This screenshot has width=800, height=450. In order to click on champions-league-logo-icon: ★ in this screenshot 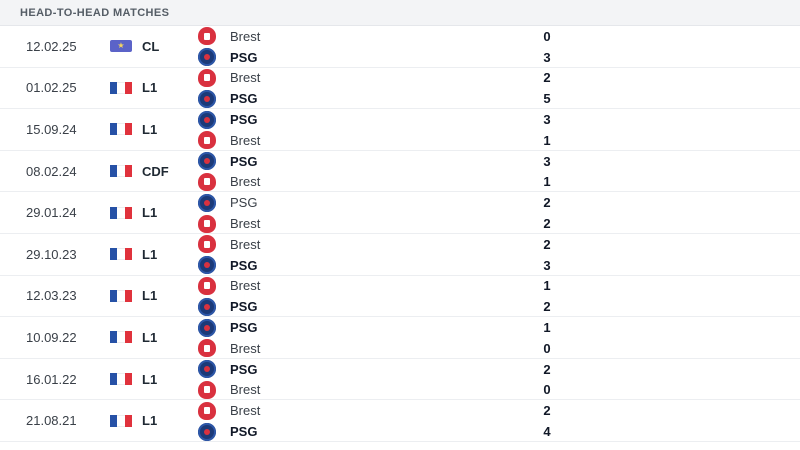, I will do `click(121, 46)`.